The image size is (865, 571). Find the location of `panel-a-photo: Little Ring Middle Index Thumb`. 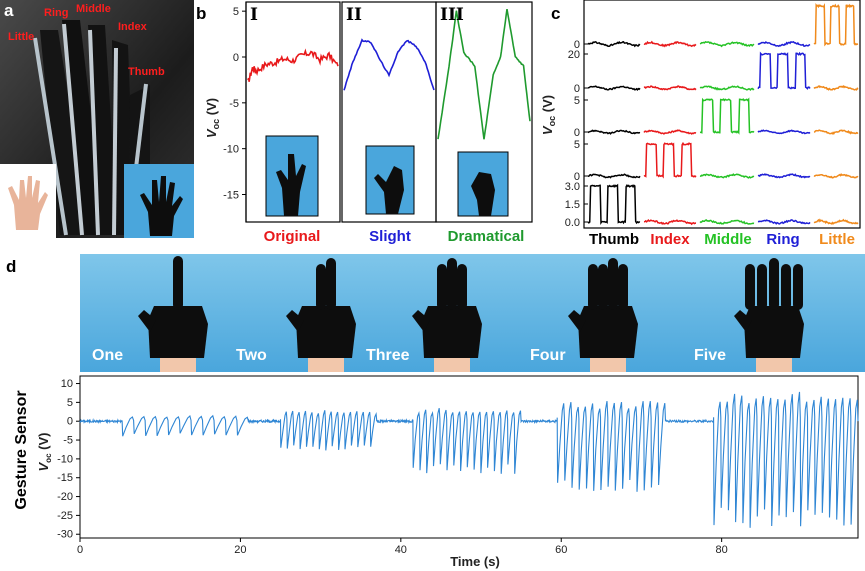

panel-a-photo: Little Ring Middle Index Thumb is located at coordinates (97, 119).